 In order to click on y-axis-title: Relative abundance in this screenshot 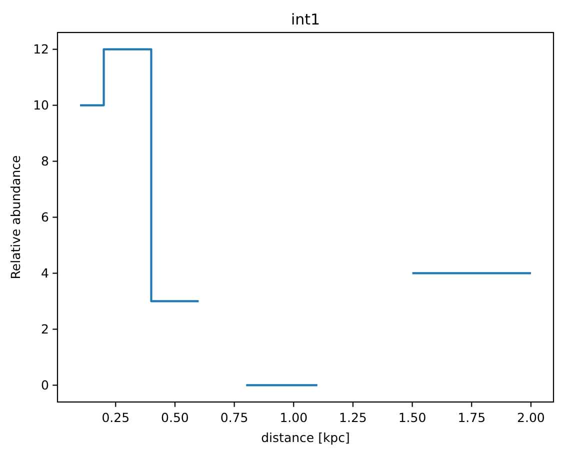, I will do `click(15, 217)`.